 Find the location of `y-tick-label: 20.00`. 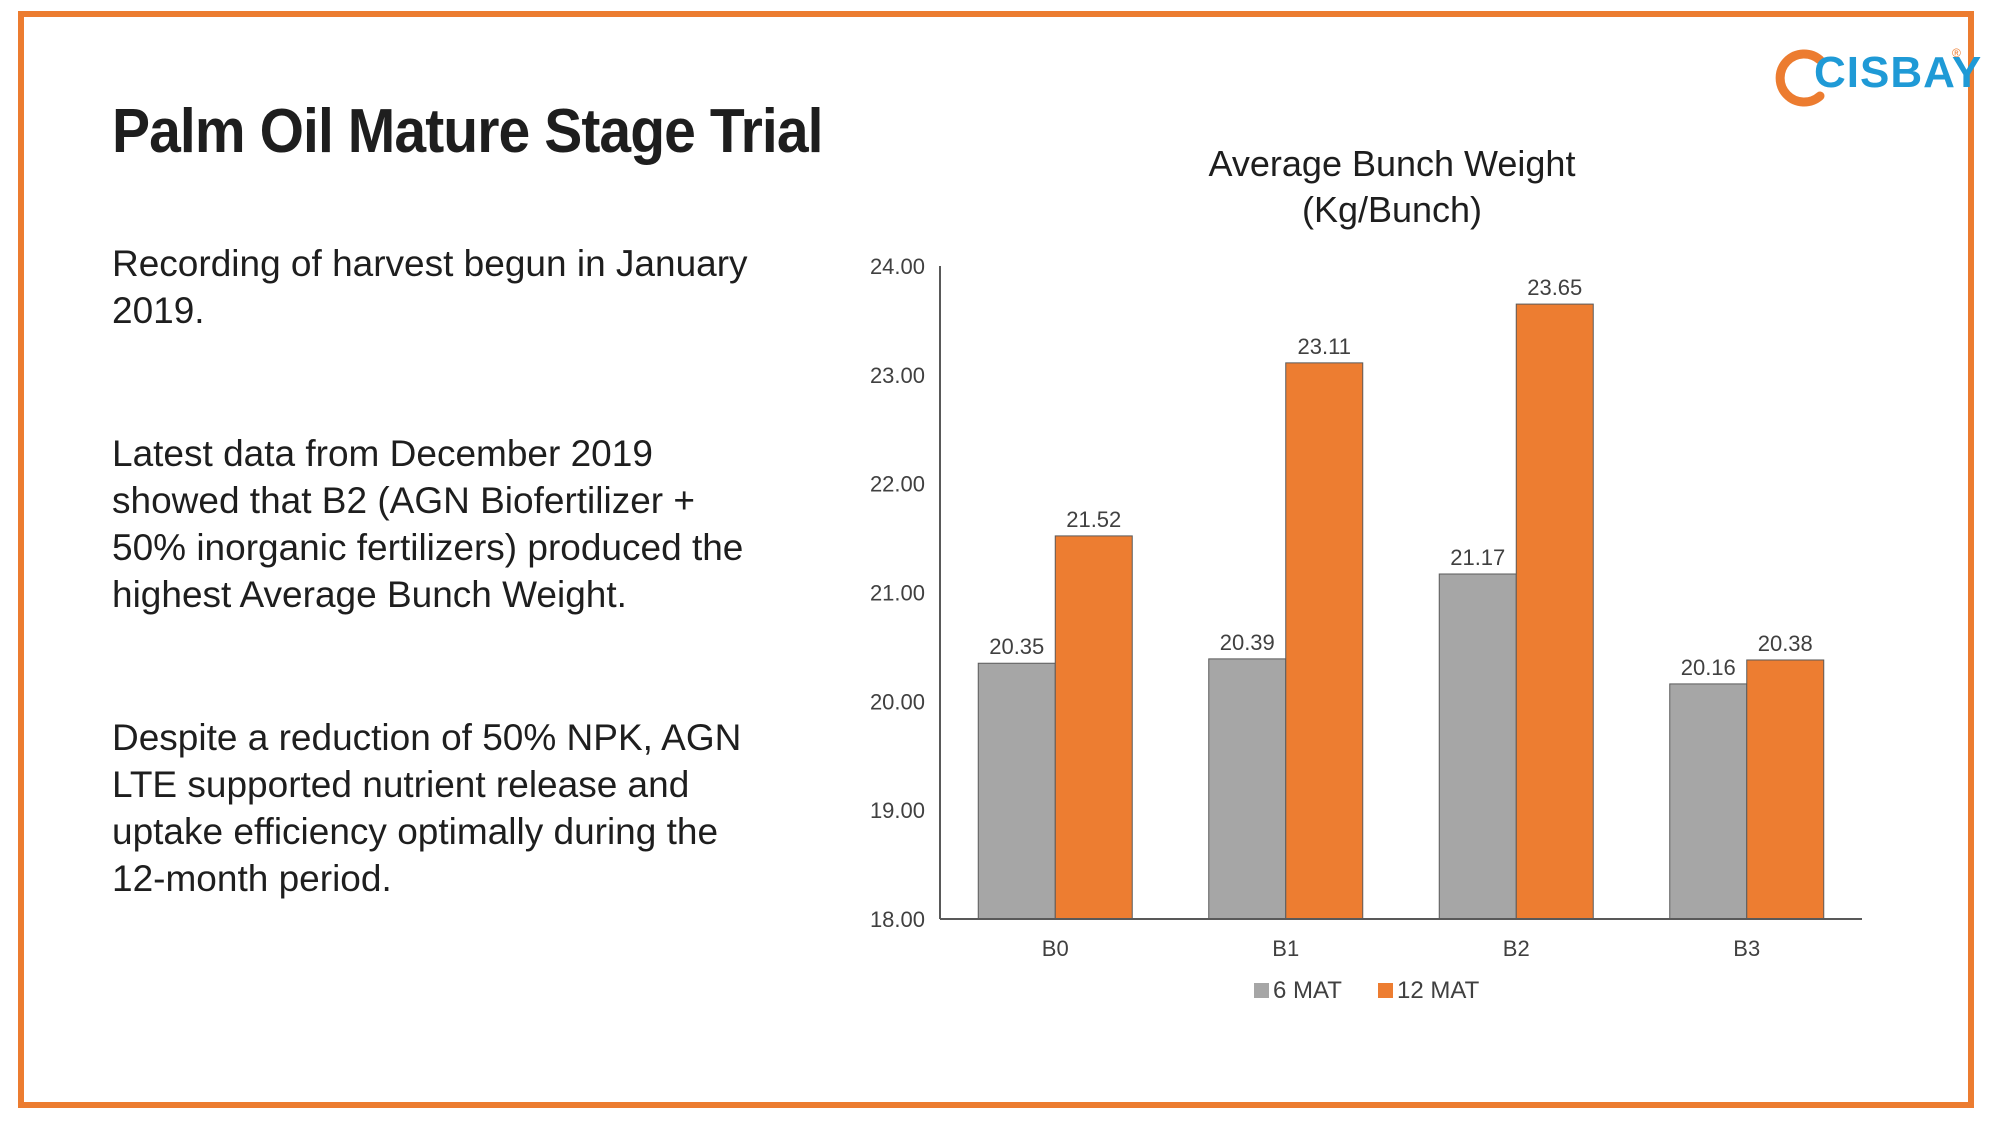

y-tick-label: 20.00 is located at coordinates (897, 701).